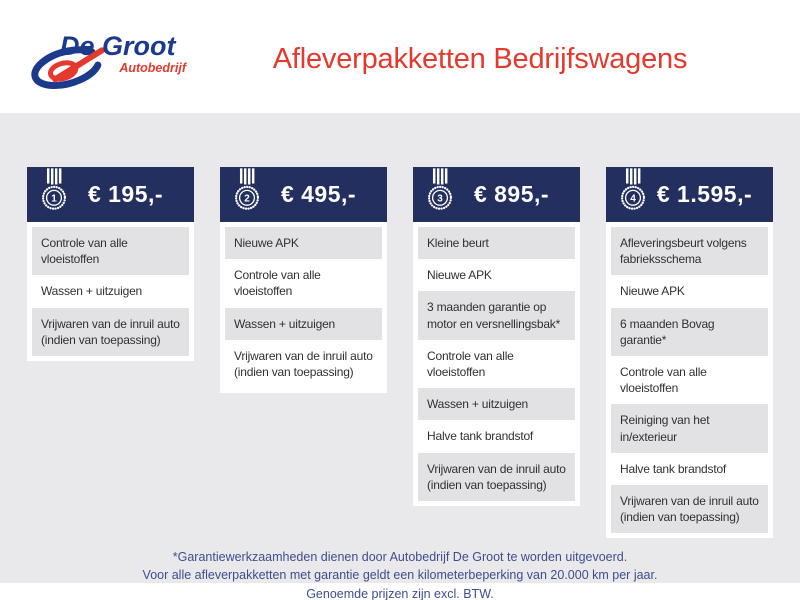 The image size is (800, 600). What do you see at coordinates (480, 59) in the screenshot?
I see `page-title: Afleverpakketten Bedrijfswagens` at bounding box center [480, 59].